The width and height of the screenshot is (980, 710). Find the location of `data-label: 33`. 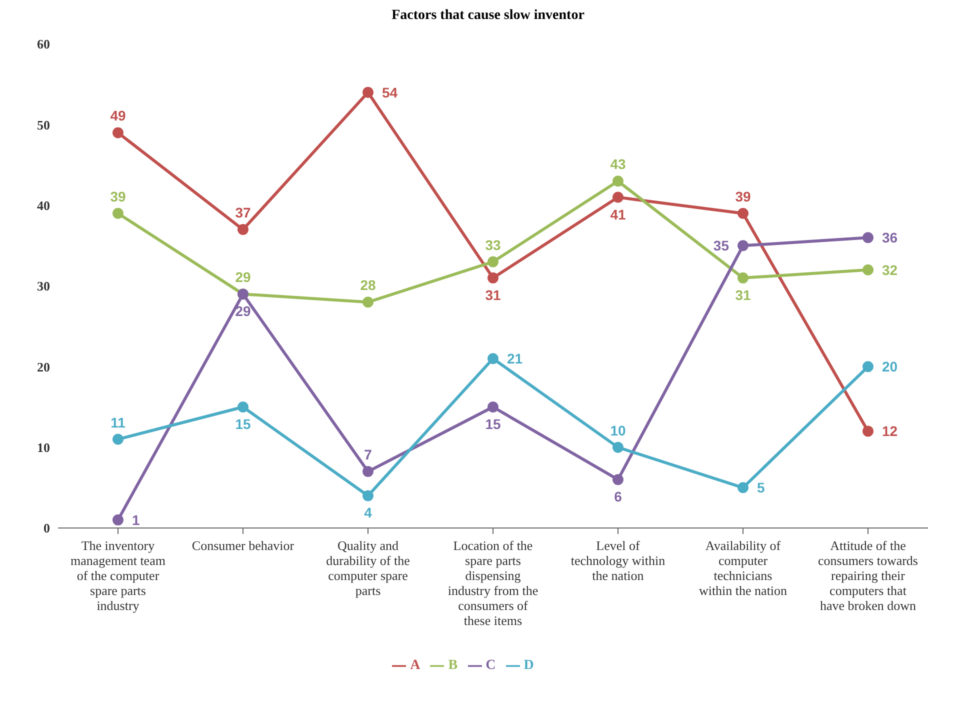

data-label: 33 is located at coordinates (493, 244).